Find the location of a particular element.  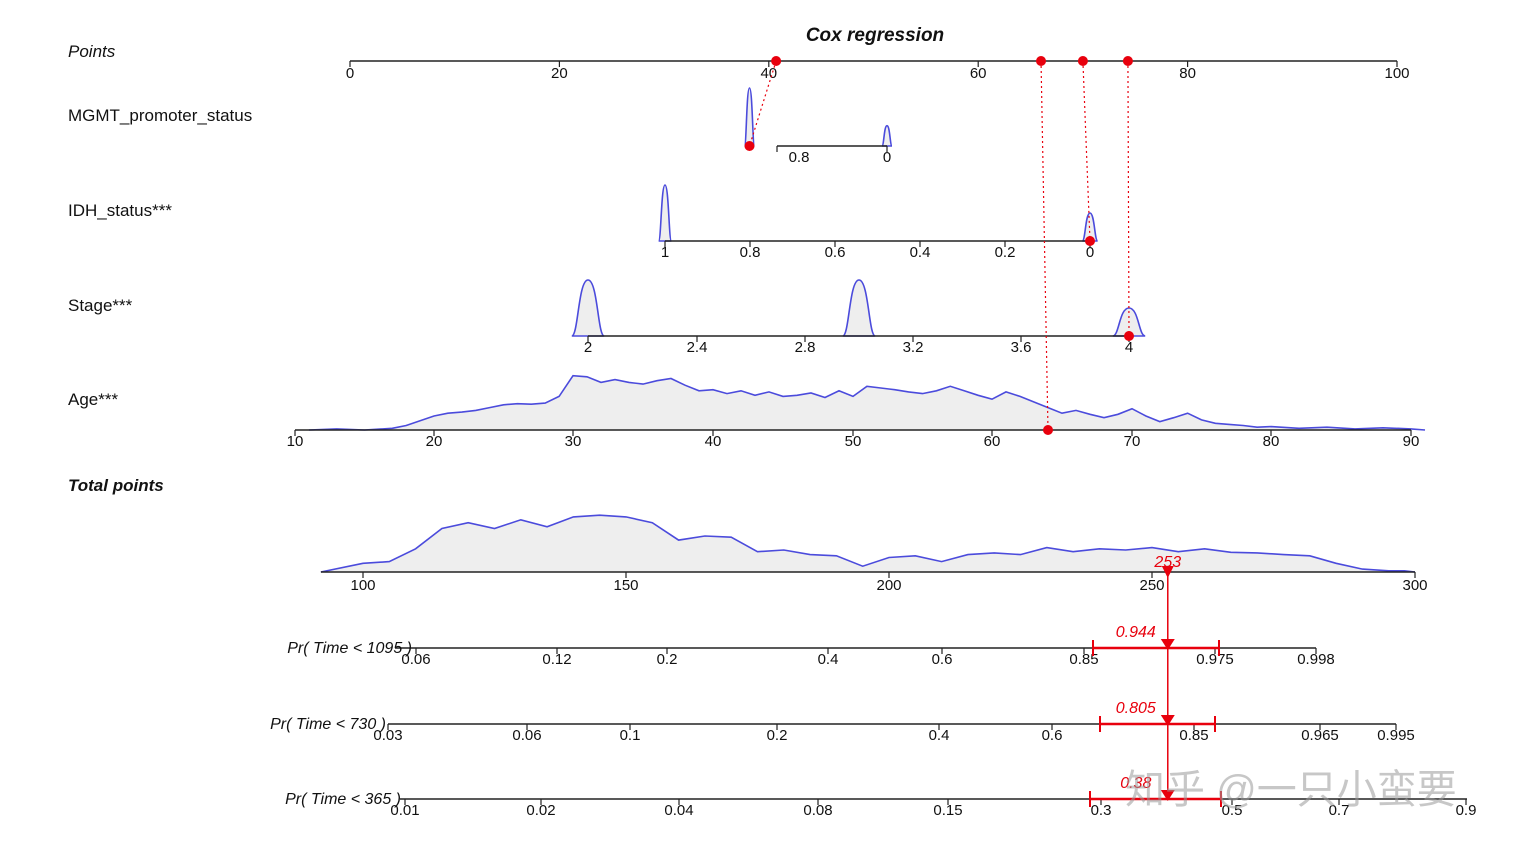

variable-label: Age*** is located at coordinates (93, 399).